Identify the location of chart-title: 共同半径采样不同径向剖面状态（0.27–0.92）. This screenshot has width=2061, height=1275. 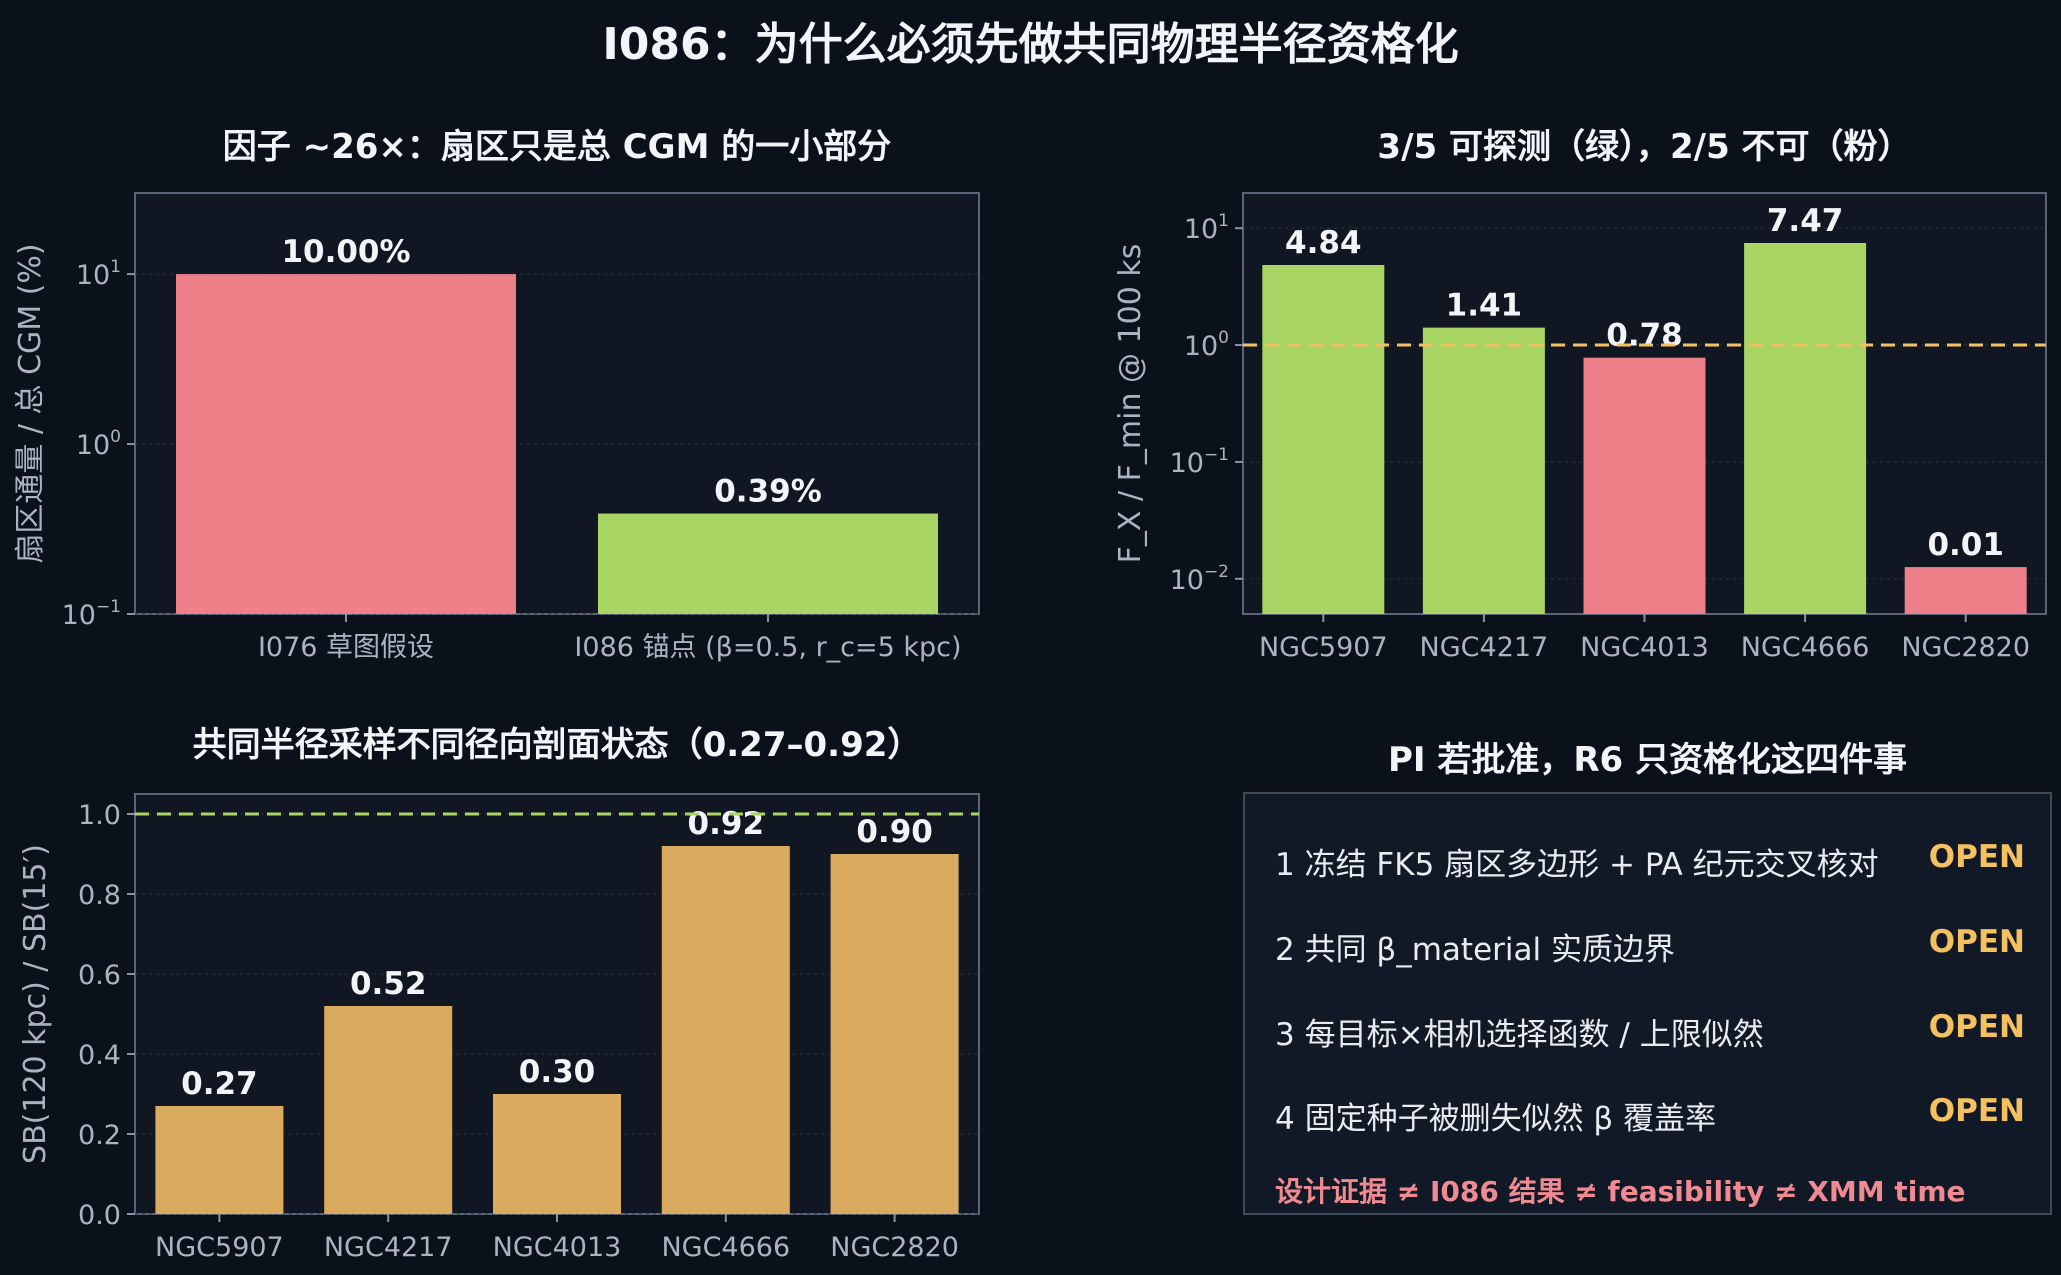
(557, 745).